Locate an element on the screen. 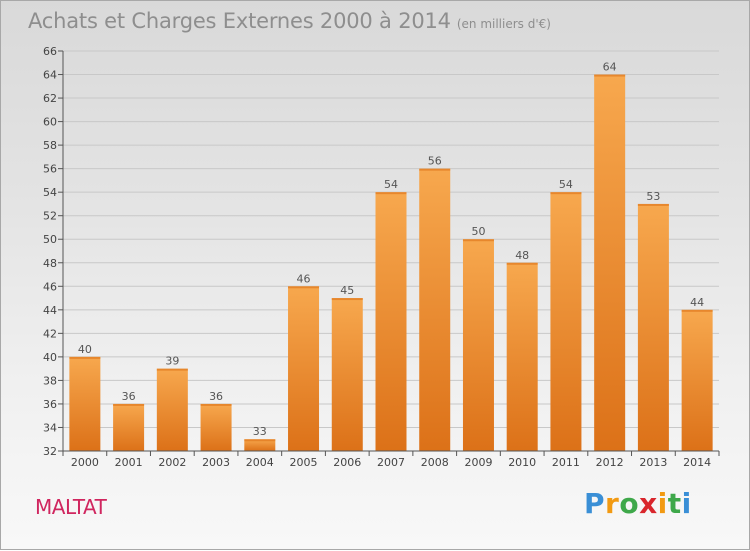 This screenshot has height=551, width=750. location-label: MALTAT is located at coordinates (71, 507).